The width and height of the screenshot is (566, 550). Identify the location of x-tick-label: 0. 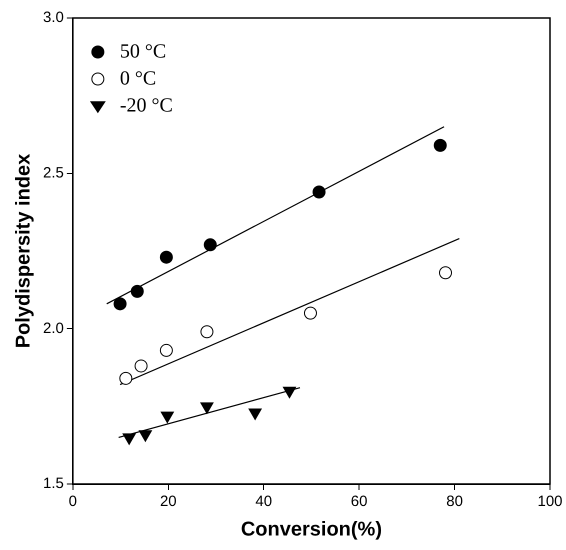
(73, 501).